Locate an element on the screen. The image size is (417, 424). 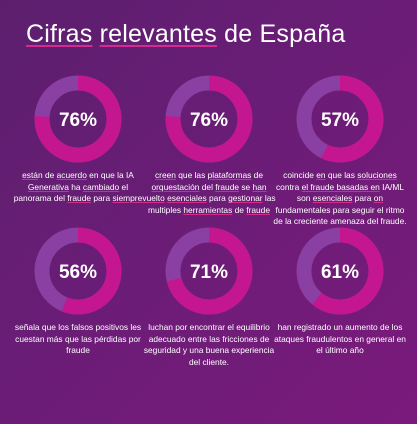
desc-seg: las multiples is located at coordinates (212, 204).